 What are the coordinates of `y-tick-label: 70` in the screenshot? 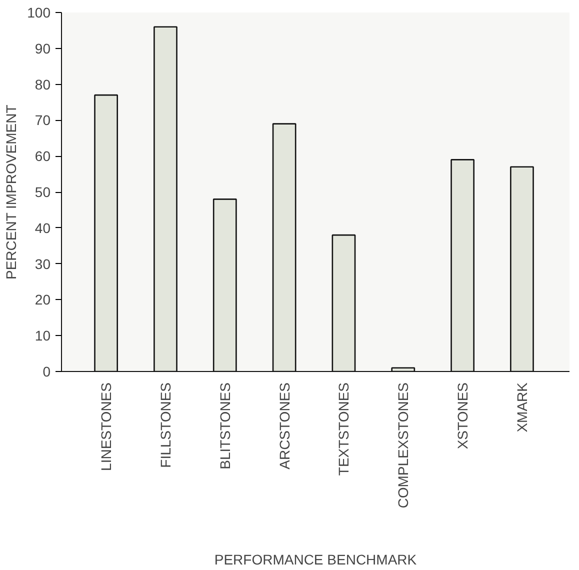 It's located at (42, 120).